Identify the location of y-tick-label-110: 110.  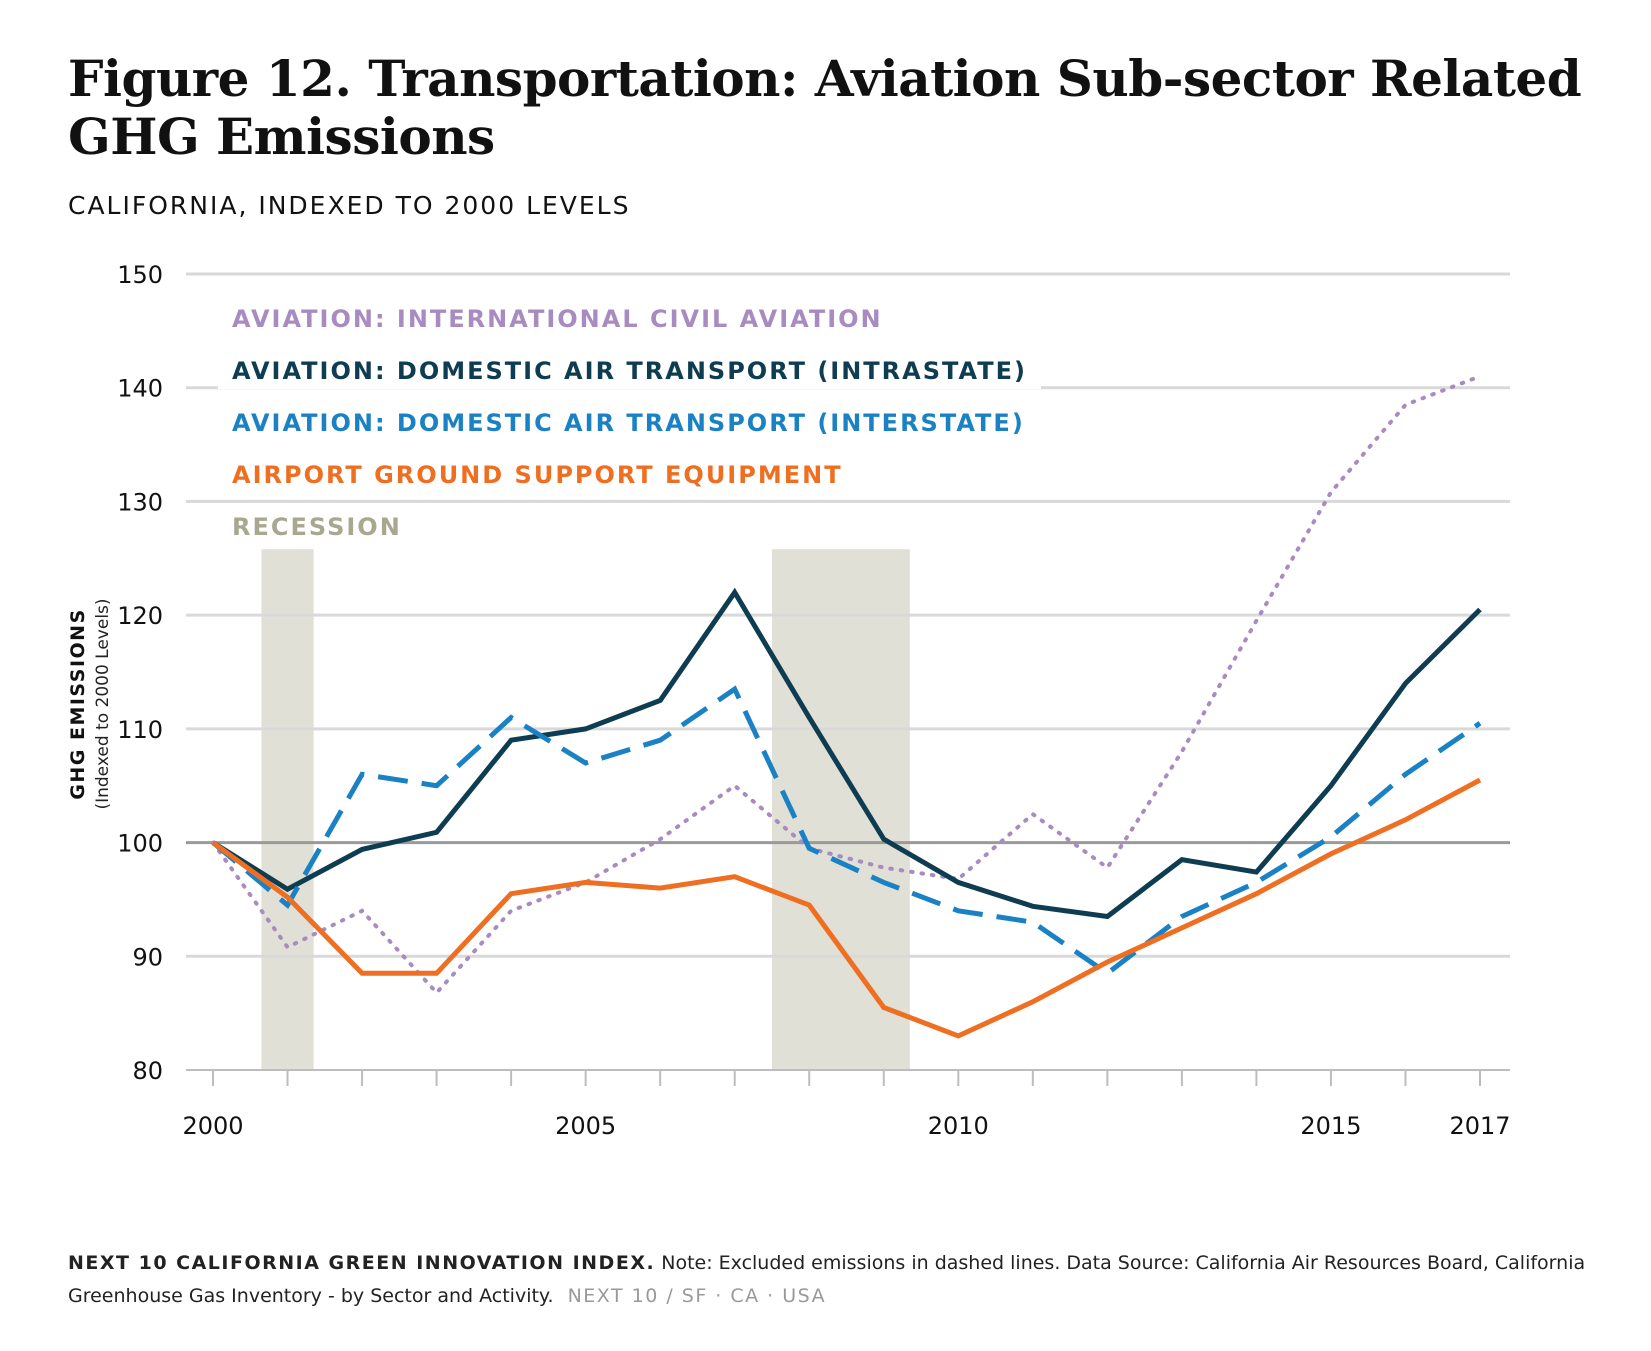
(140, 730).